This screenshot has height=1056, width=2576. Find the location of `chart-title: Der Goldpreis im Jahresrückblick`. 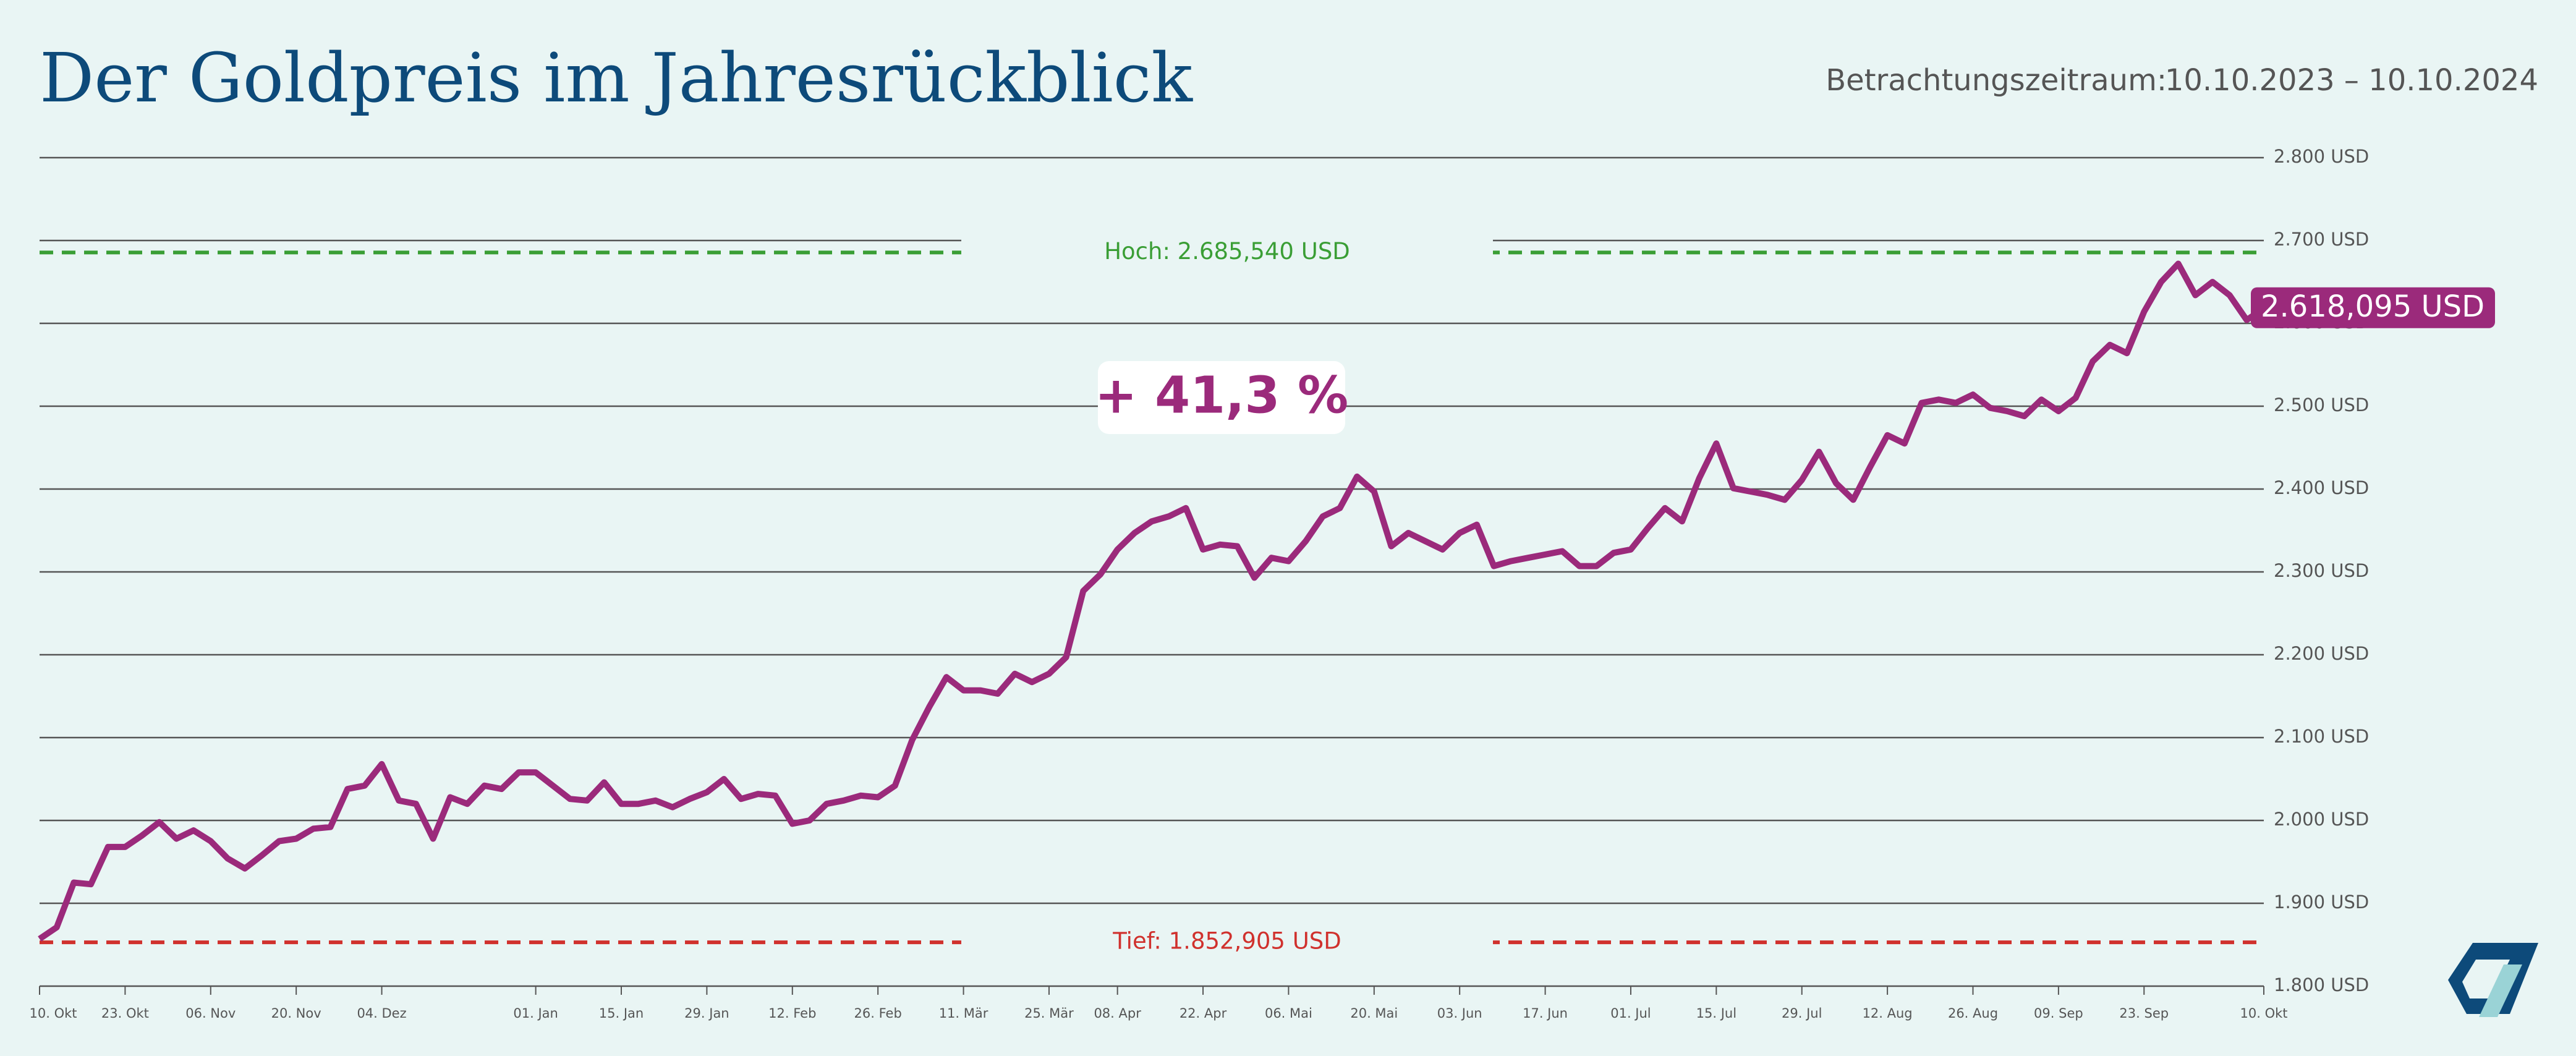

chart-title: Der Goldpreis im Jahresrückblick is located at coordinates (616, 77).